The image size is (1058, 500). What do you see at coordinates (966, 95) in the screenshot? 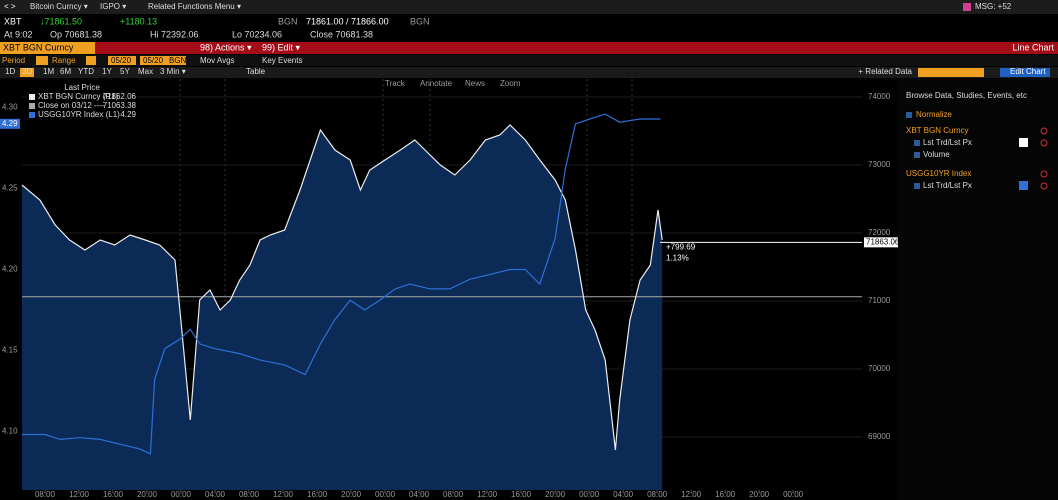
I see `browse-label: Browse Data, Studies, Events, etc` at bounding box center [966, 95].